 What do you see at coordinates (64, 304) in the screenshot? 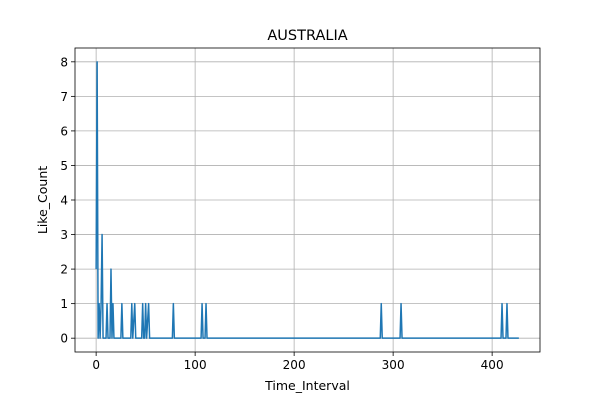
I see `y-tick-label: 1` at bounding box center [64, 304].